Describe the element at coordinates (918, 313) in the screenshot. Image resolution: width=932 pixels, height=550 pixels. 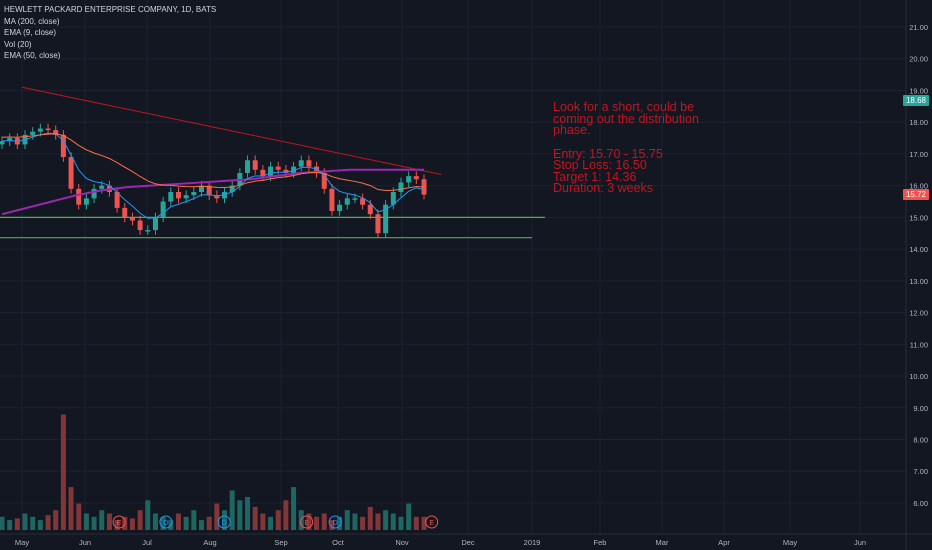
I see `price-tick-label: 12.00` at that location.